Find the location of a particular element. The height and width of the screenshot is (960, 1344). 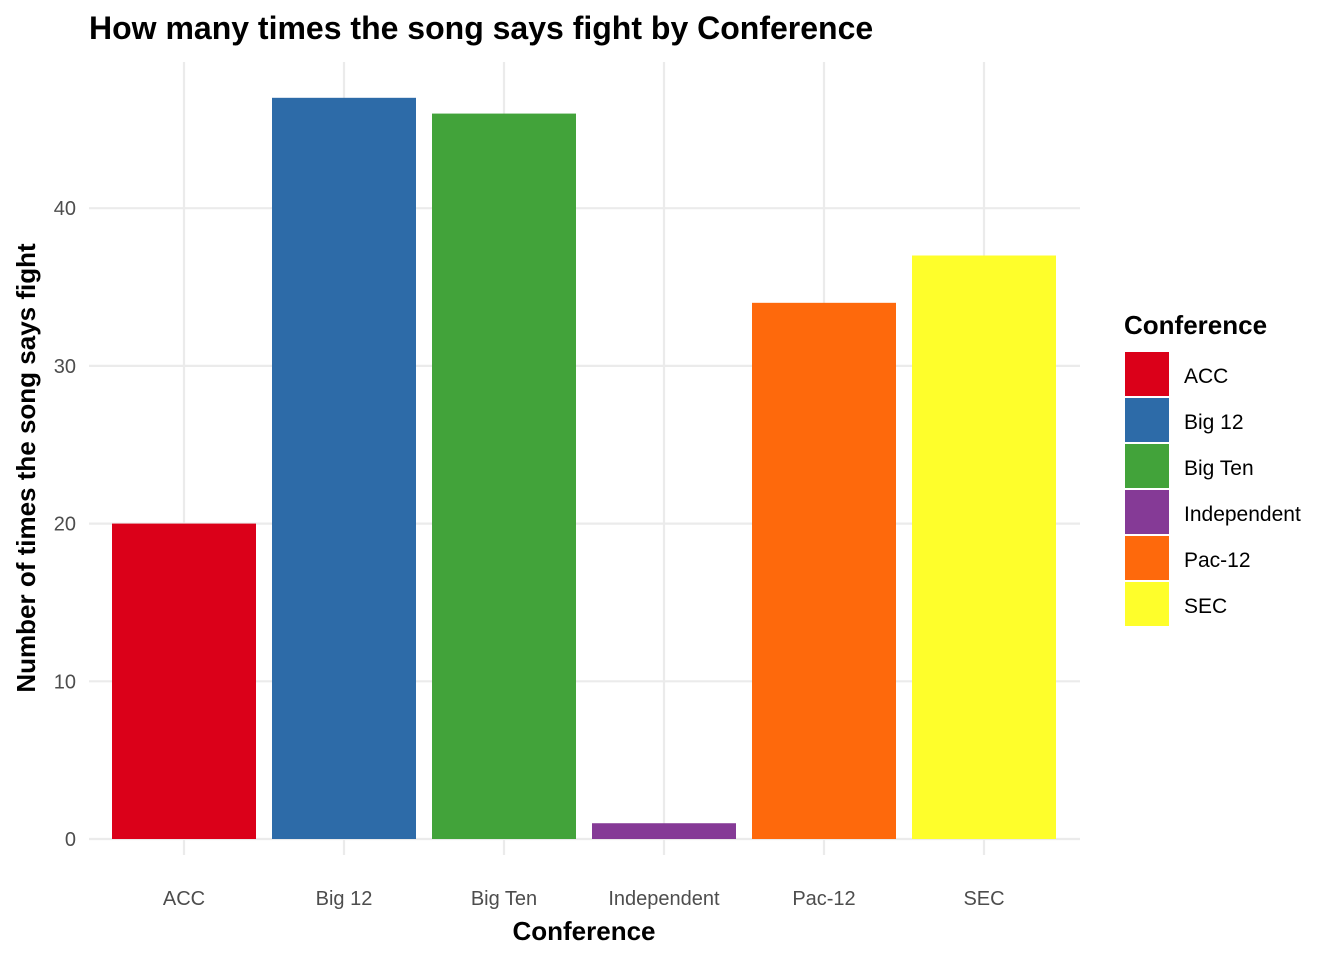

legend-label: Big Ten is located at coordinates (1219, 468).